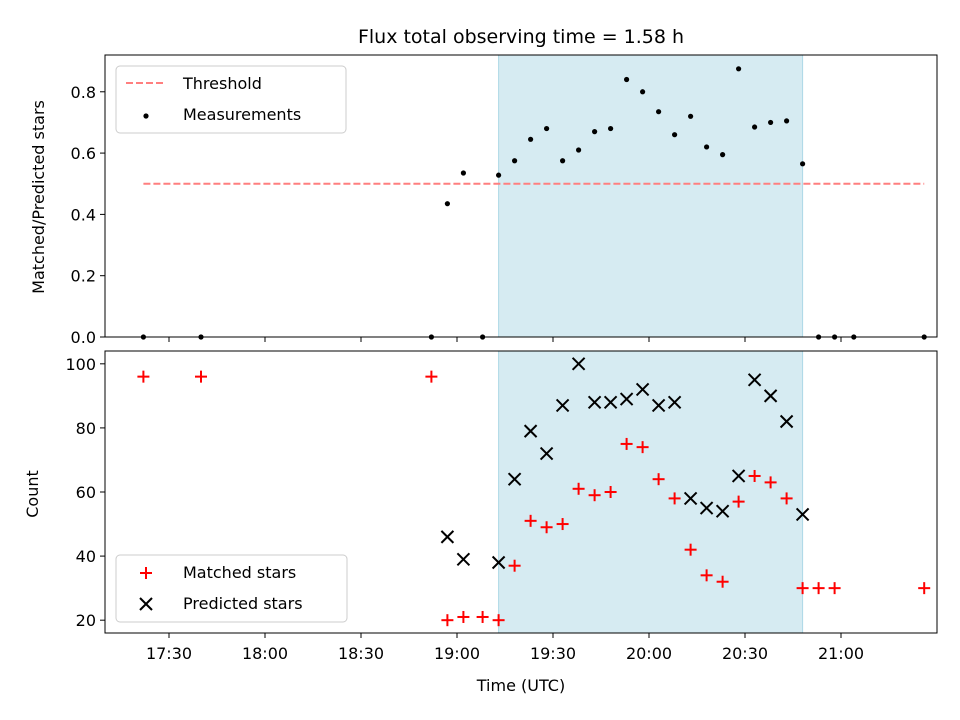 This screenshot has height=720, width=960. I want to click on top-legend: Threshold Measurements, so click(231, 99).